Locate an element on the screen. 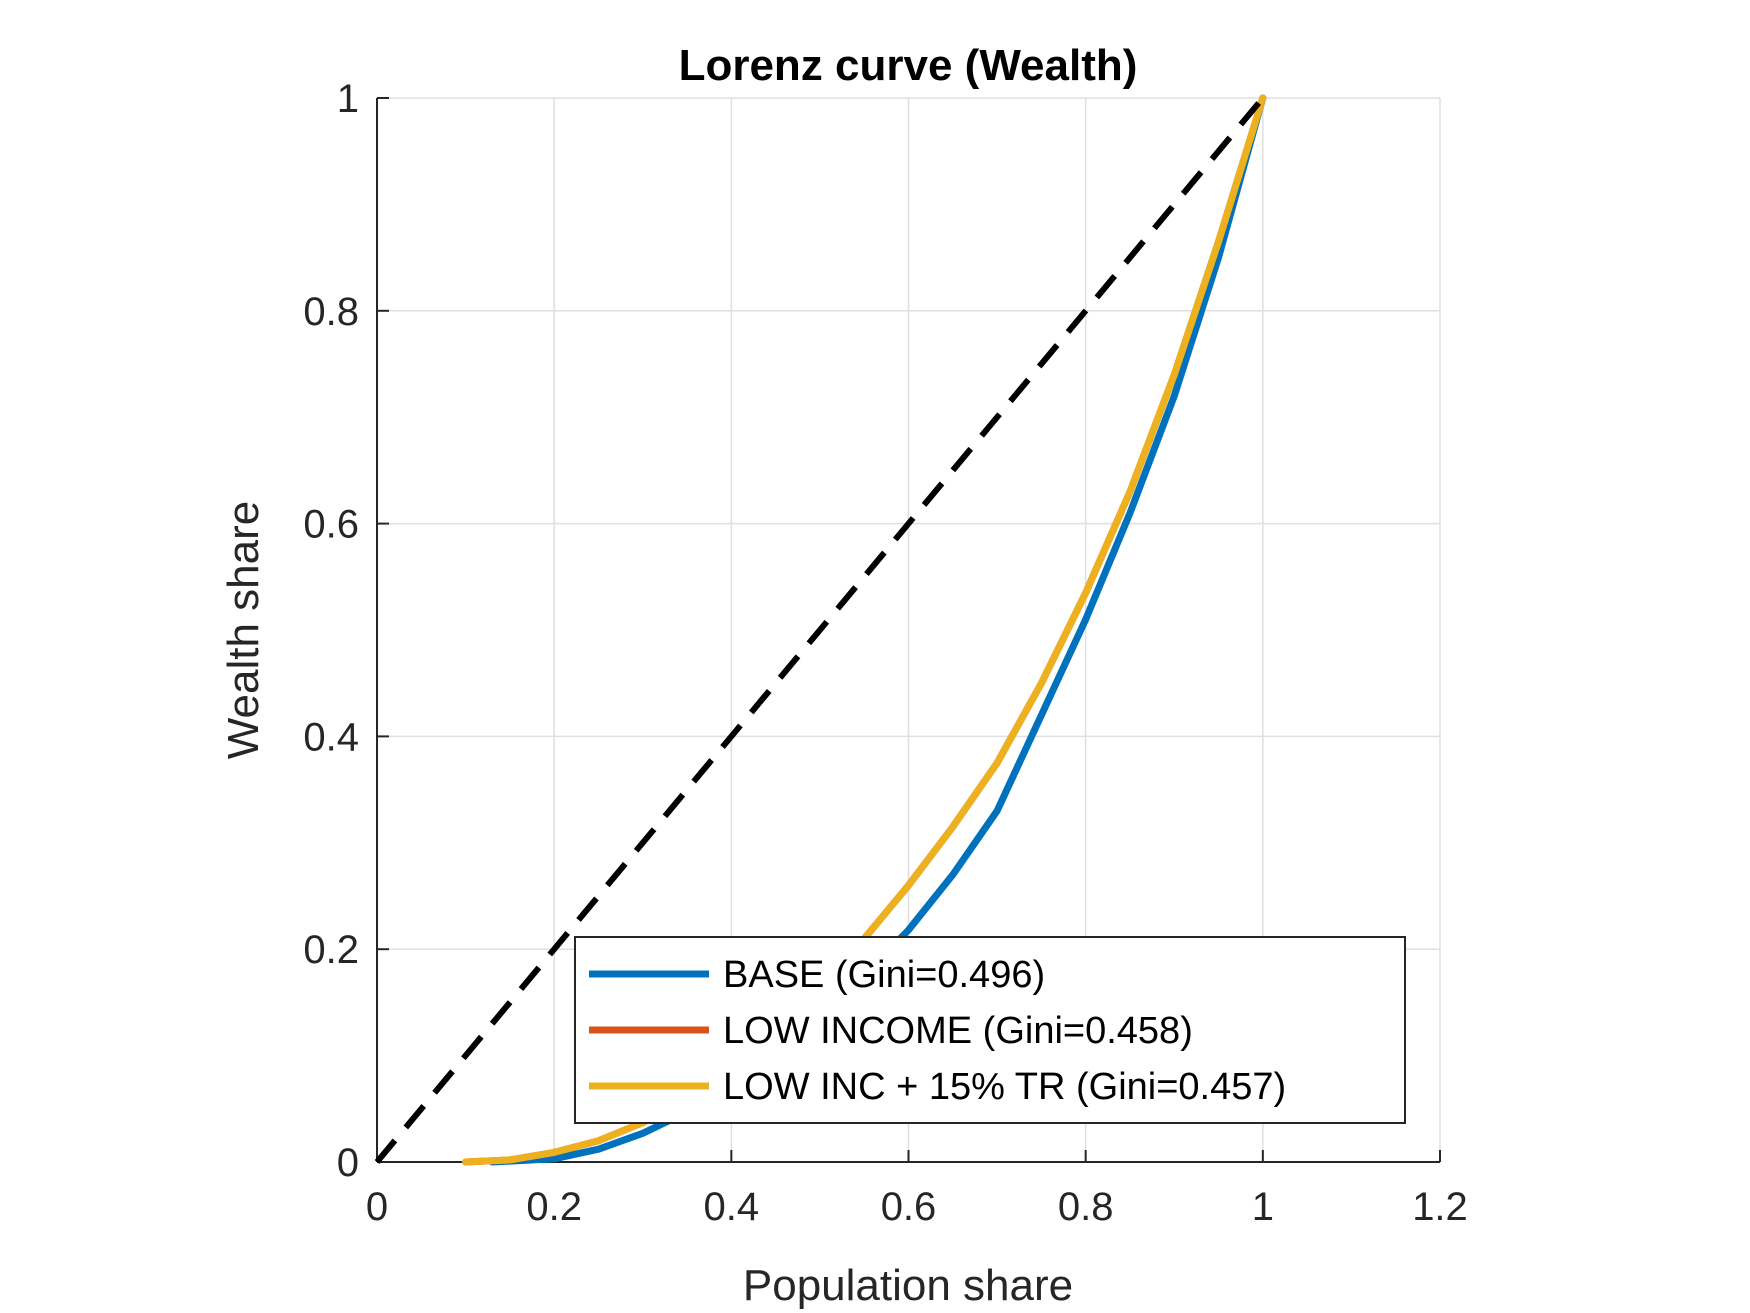  y-tick-labels: 0 0.2 0.4 0.6 0.8 1 is located at coordinates (331, 631).